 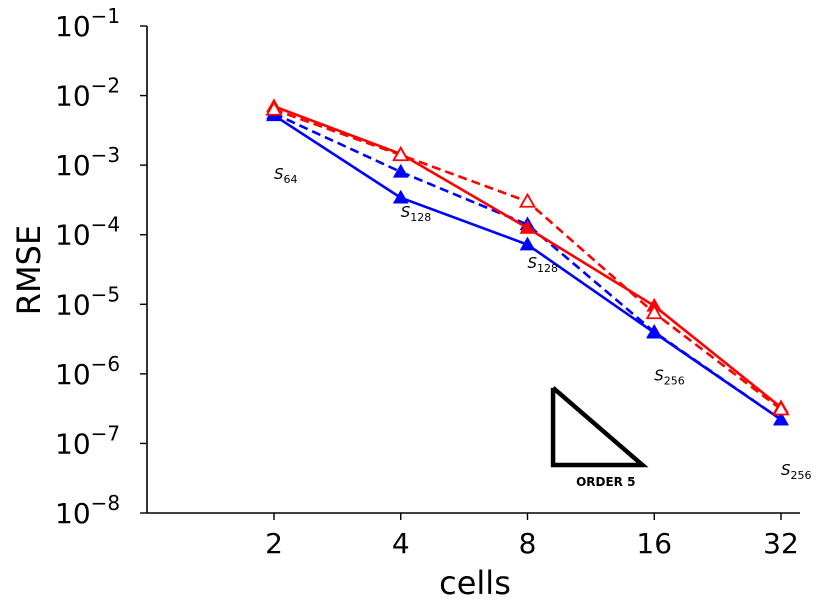 I want to click on y-tick-label: 10⁻⁸, so click(x=87, y=510).